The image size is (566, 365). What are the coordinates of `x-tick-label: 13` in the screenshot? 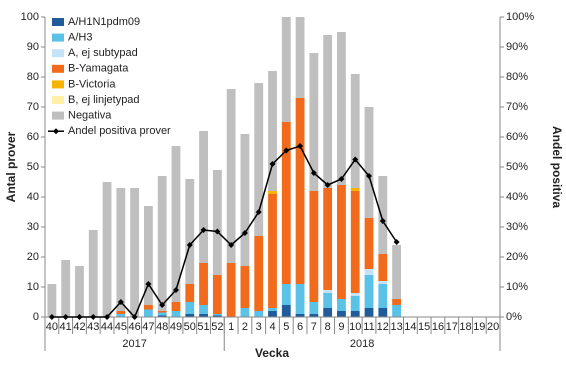 It's located at (396, 327).